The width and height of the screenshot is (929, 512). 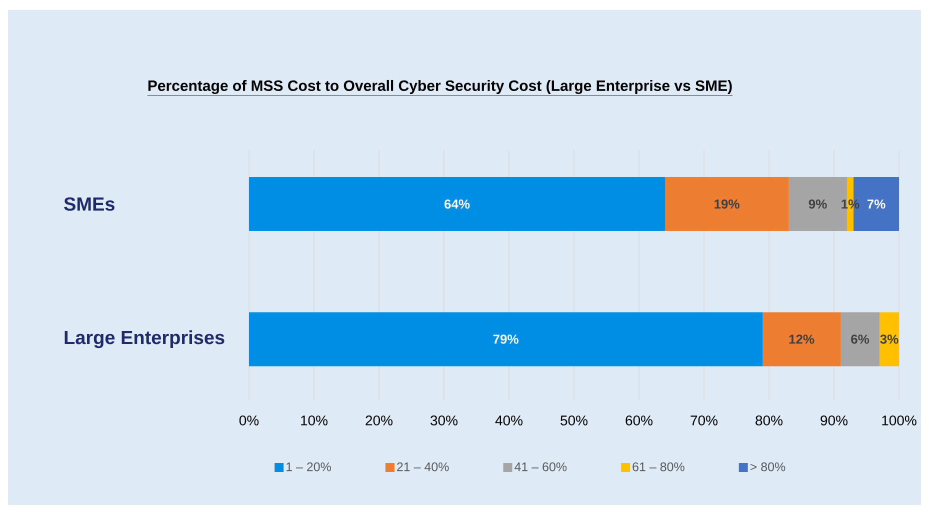 I want to click on x-tick-label: 50%, so click(x=574, y=421).